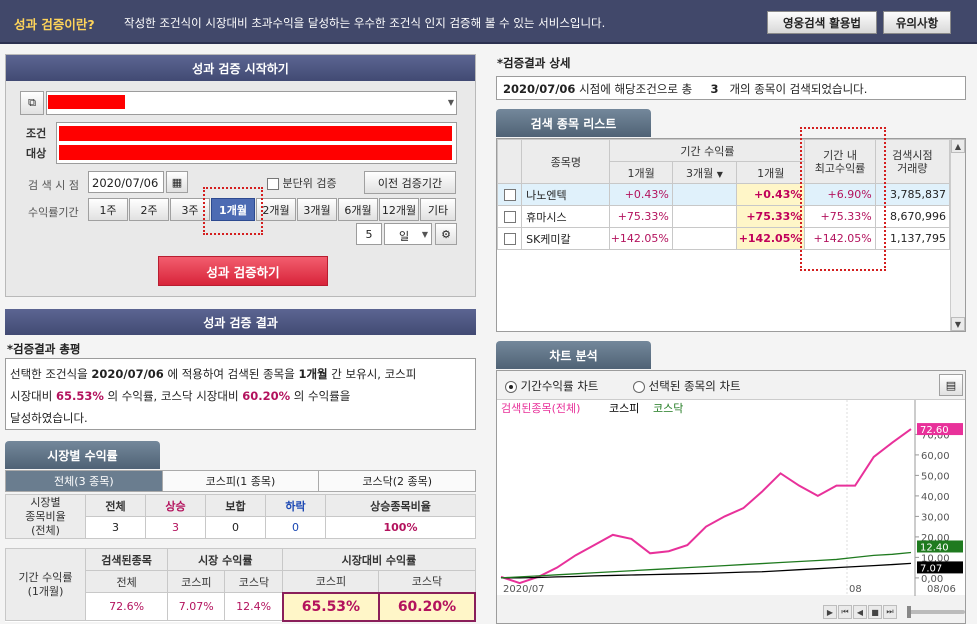  I want to click on period-custom: 기타, so click(438, 209).